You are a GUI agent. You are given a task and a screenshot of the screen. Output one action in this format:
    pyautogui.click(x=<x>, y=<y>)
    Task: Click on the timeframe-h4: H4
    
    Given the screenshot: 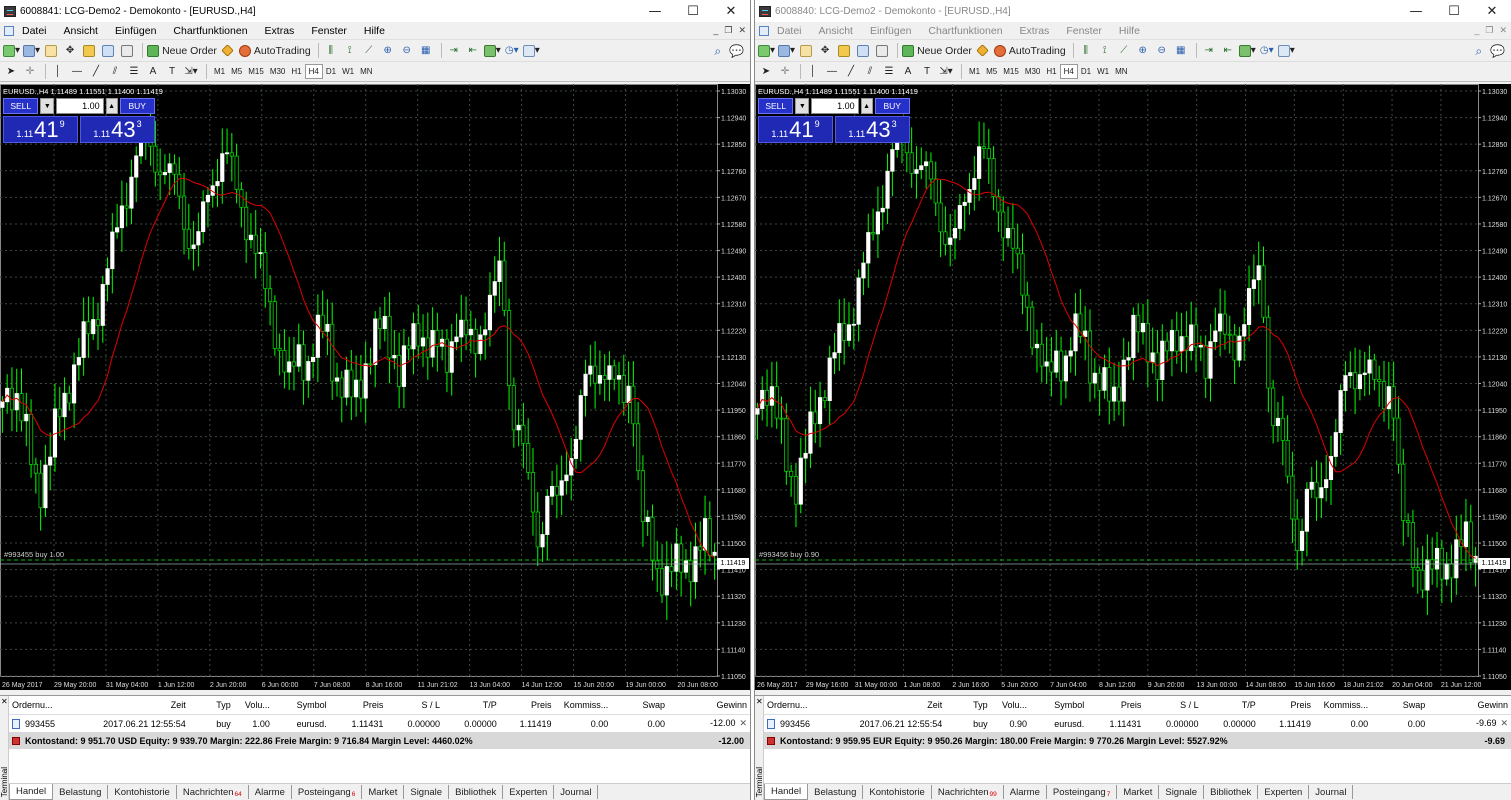 What is the action you would take?
    pyautogui.click(x=1068, y=71)
    